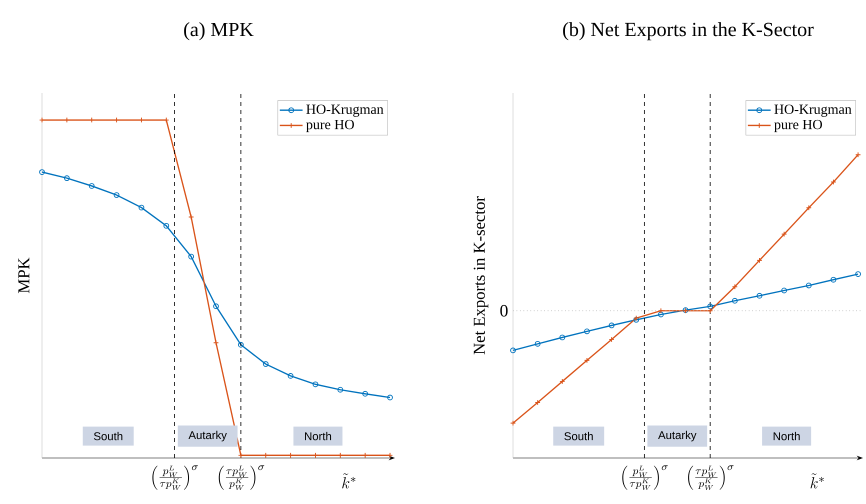 The width and height of the screenshot is (866, 504). What do you see at coordinates (318, 436) in the screenshot?
I see `annotation: North` at bounding box center [318, 436].